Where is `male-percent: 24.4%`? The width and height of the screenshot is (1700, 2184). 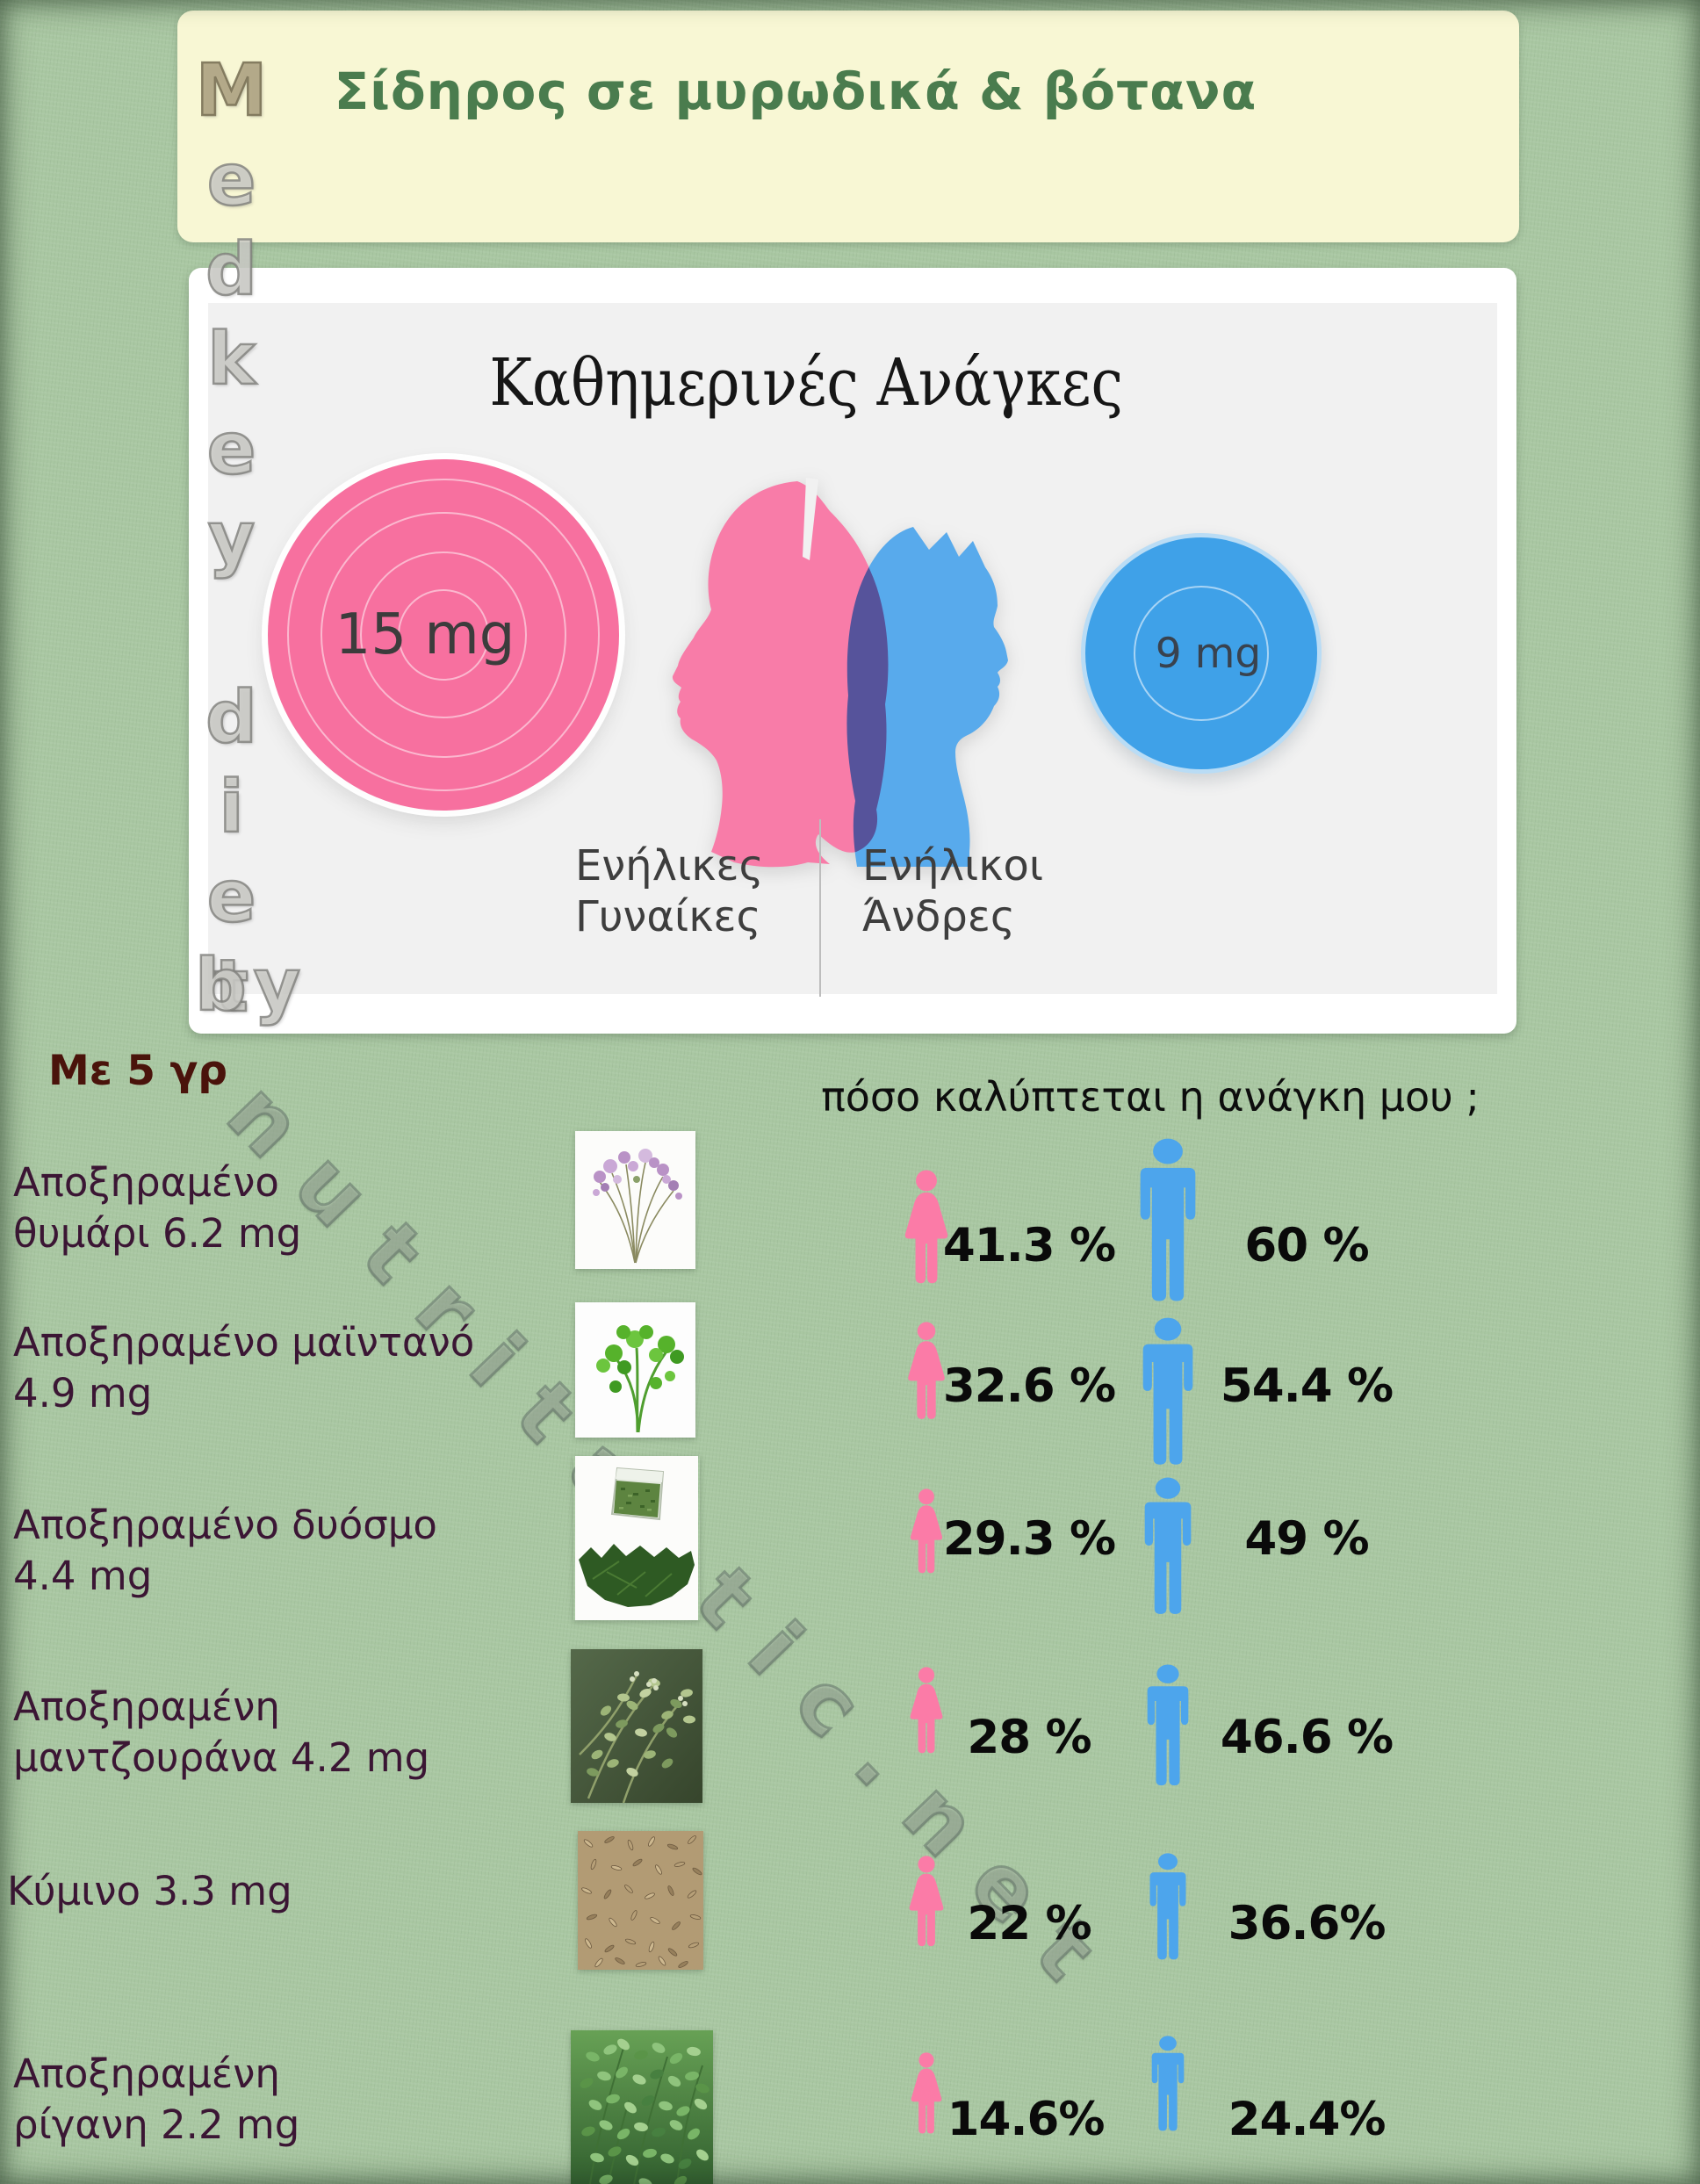 male-percent: 24.4% is located at coordinates (1308, 2119).